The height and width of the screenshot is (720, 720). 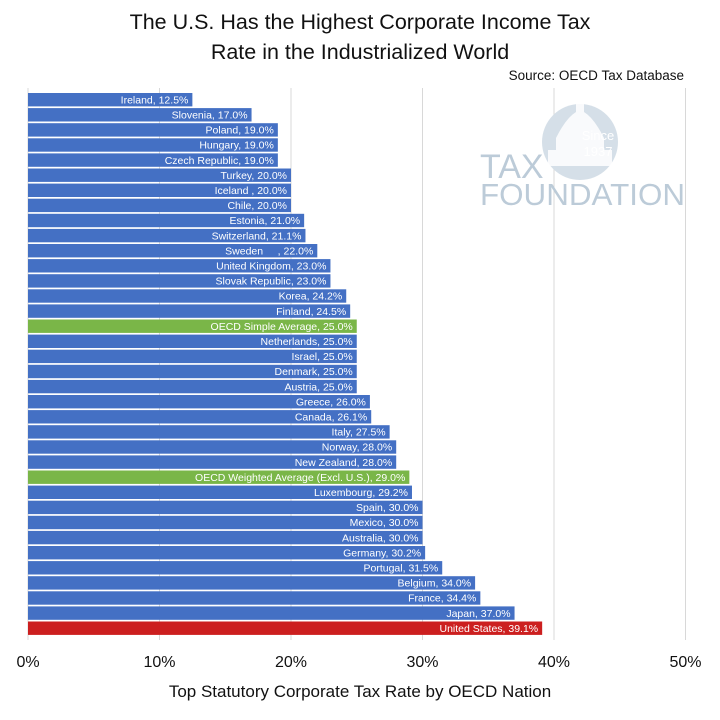 I want to click on bar-label: Norway, 28.0%, so click(x=357, y=448).